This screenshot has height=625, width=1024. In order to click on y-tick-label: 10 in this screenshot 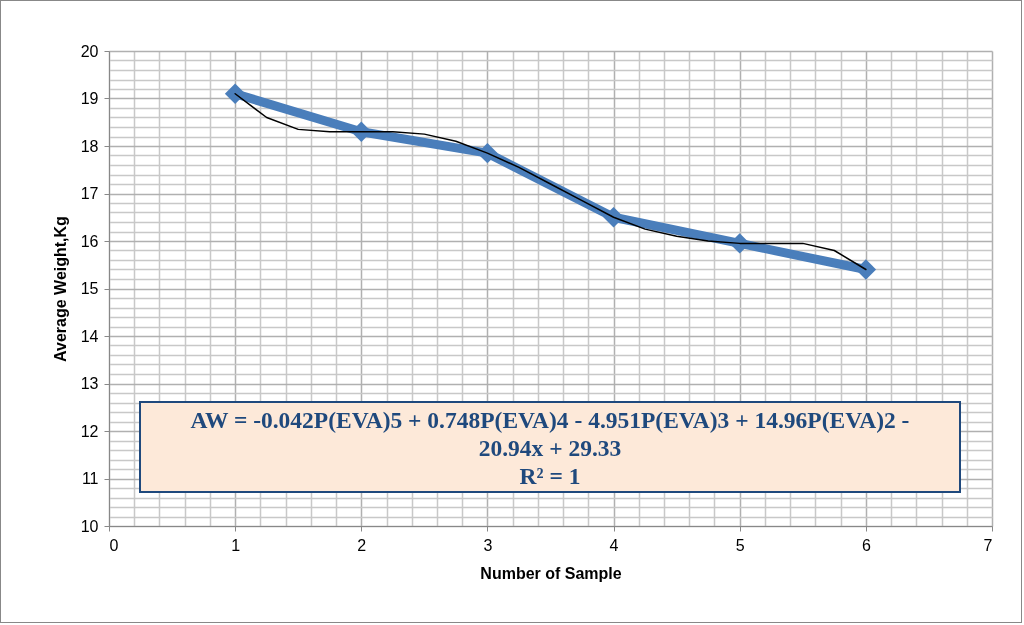, I will do `click(89, 526)`.